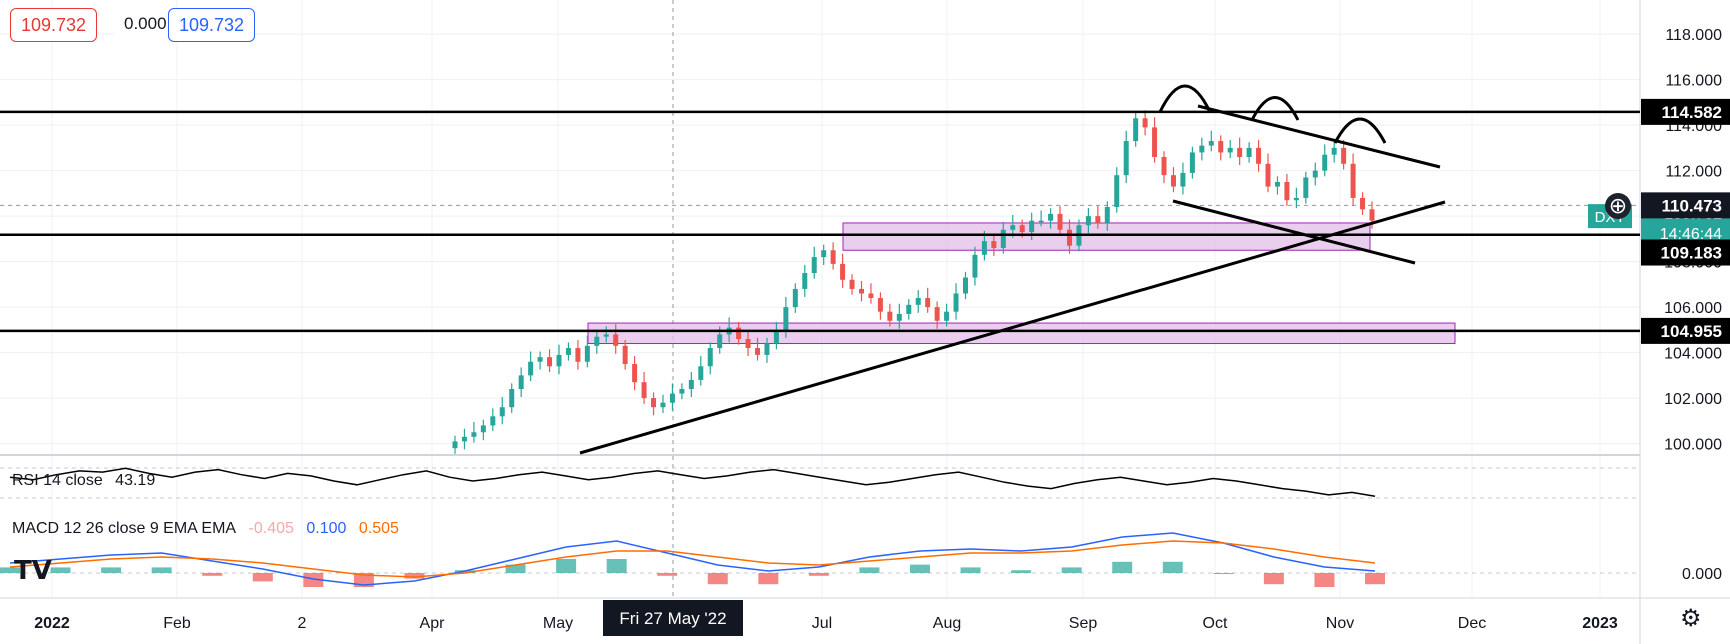 Image resolution: width=1730 pixels, height=644 pixels. Describe the element at coordinates (1693, 445) in the screenshot. I see `price-tick-label: 100.000` at that location.